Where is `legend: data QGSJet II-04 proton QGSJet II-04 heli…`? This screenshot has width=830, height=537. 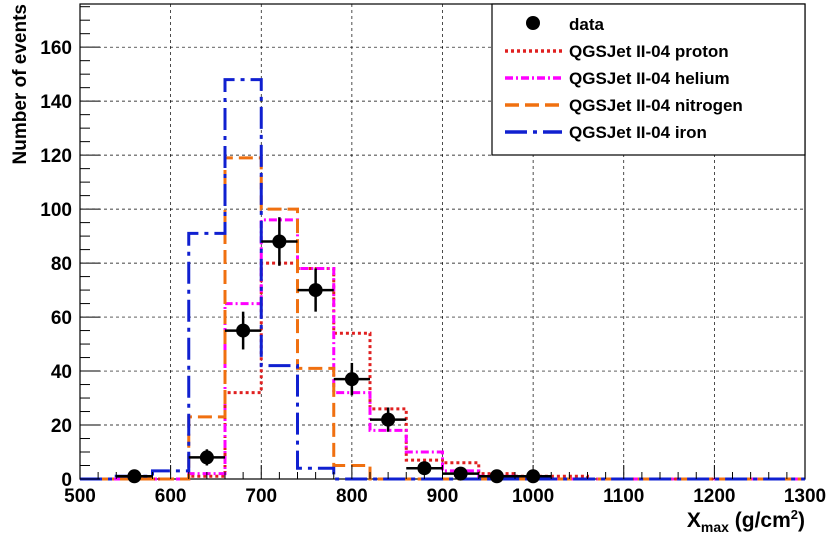 legend: data QGSJet II-04 proton QGSJet II-04 heli… is located at coordinates (648, 79).